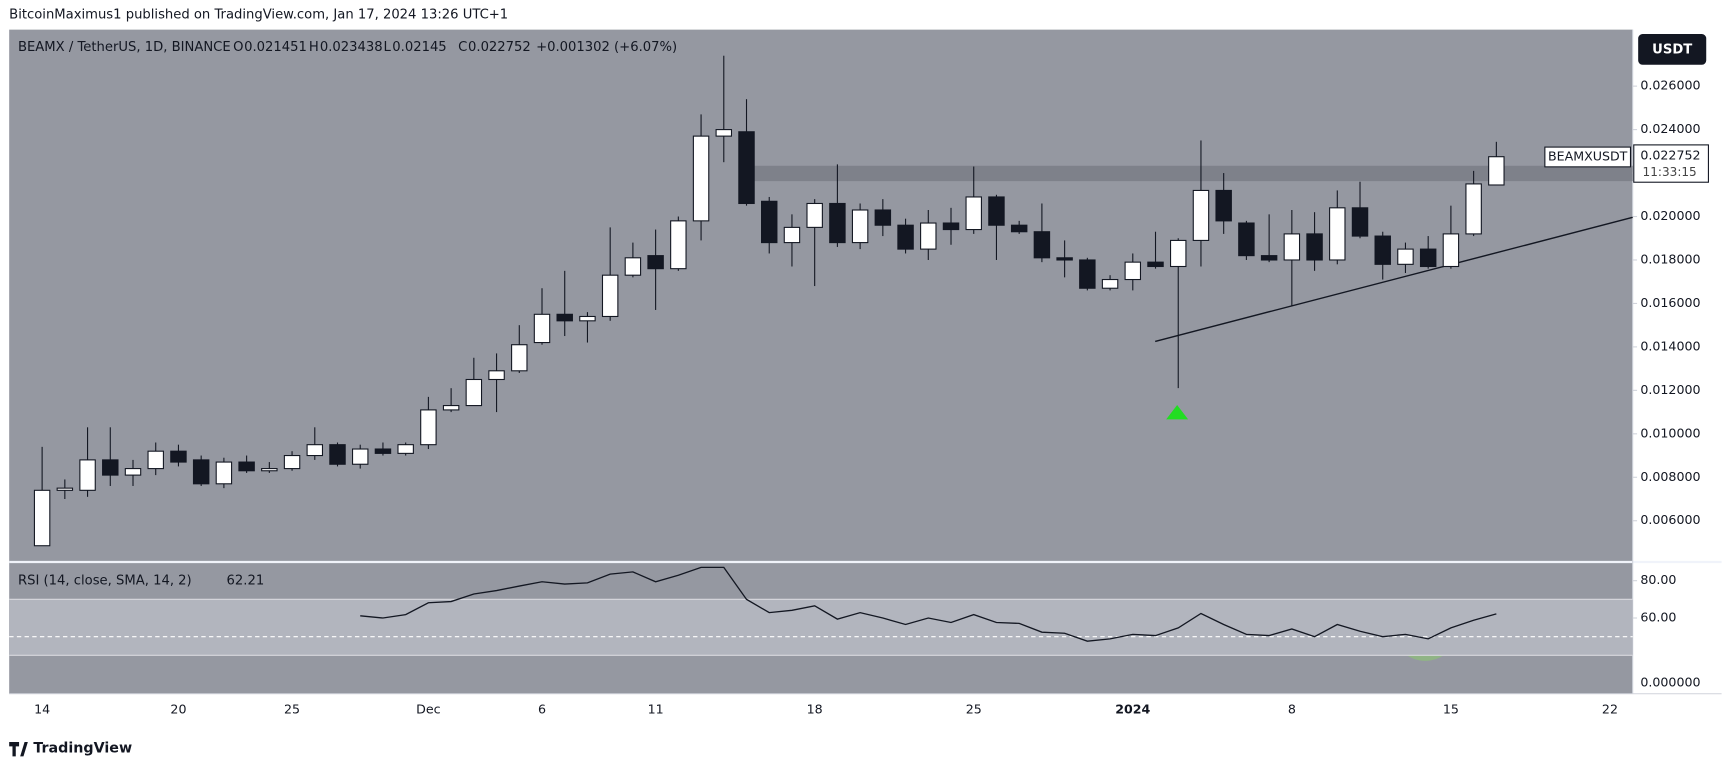 This screenshot has width=1722, height=764. What do you see at coordinates (238, 47) in the screenshot?
I see `ohlc-key: O` at bounding box center [238, 47].